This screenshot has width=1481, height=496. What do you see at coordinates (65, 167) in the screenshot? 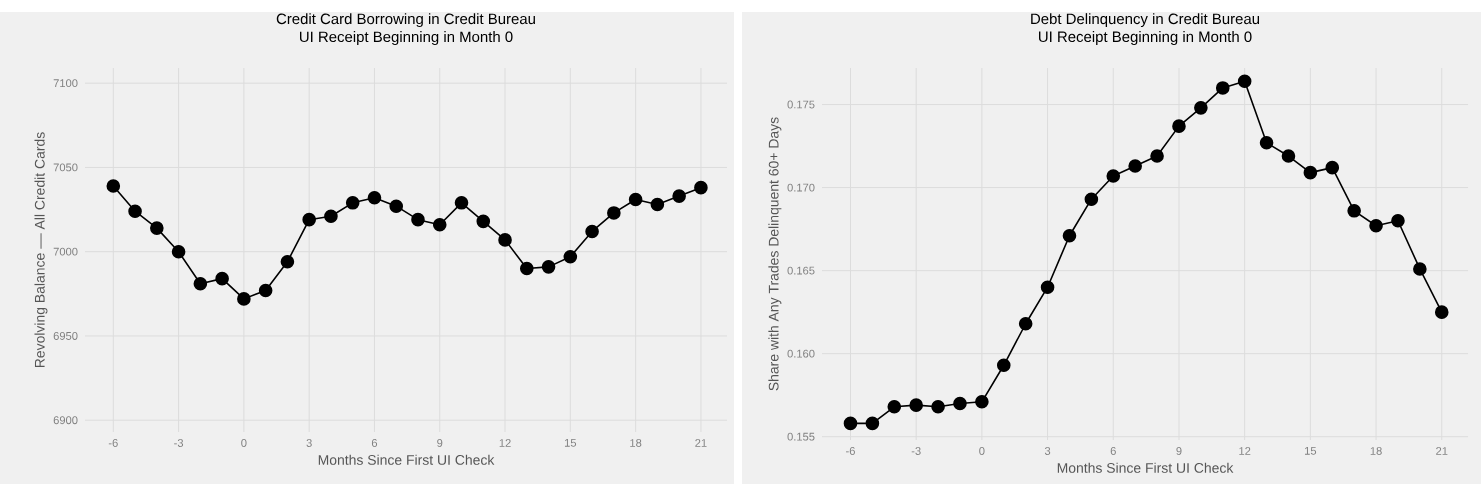
I see `y-tick-label: 7050` at bounding box center [65, 167].